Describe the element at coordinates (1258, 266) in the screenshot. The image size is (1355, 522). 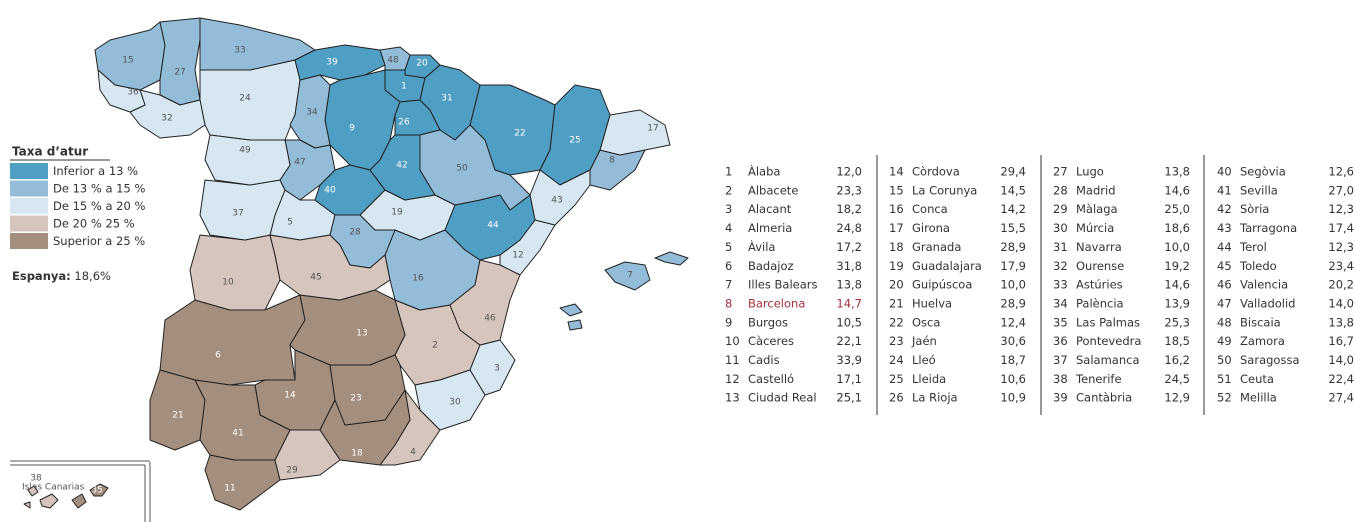
I see `table-name: Toledo` at that location.